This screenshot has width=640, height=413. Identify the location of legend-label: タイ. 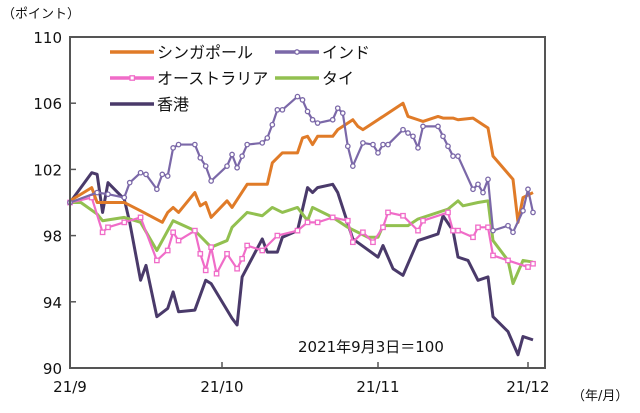
(338, 78).